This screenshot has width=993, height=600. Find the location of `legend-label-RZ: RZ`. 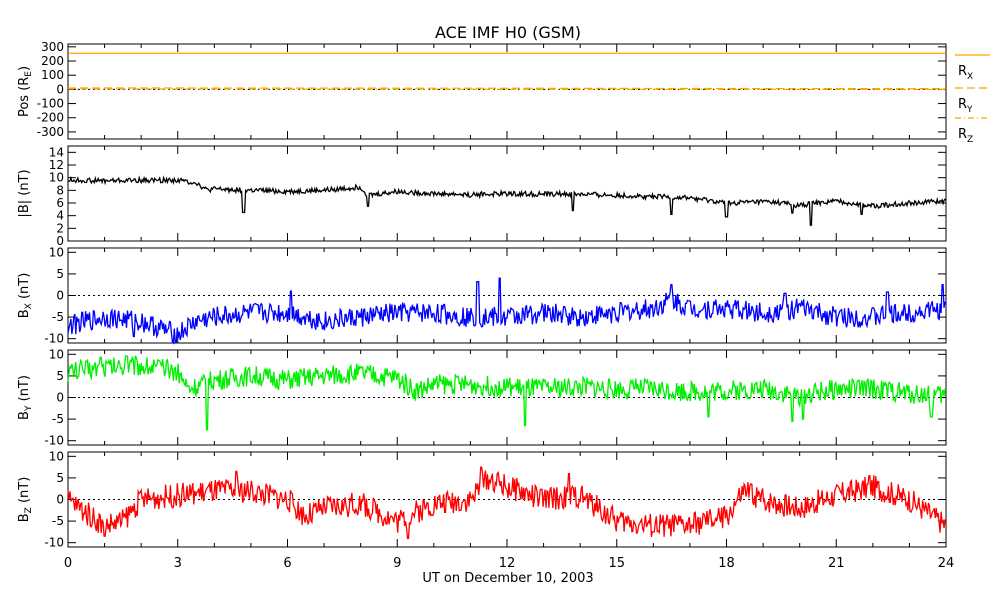

legend-label-RZ: RZ is located at coordinates (965, 136).